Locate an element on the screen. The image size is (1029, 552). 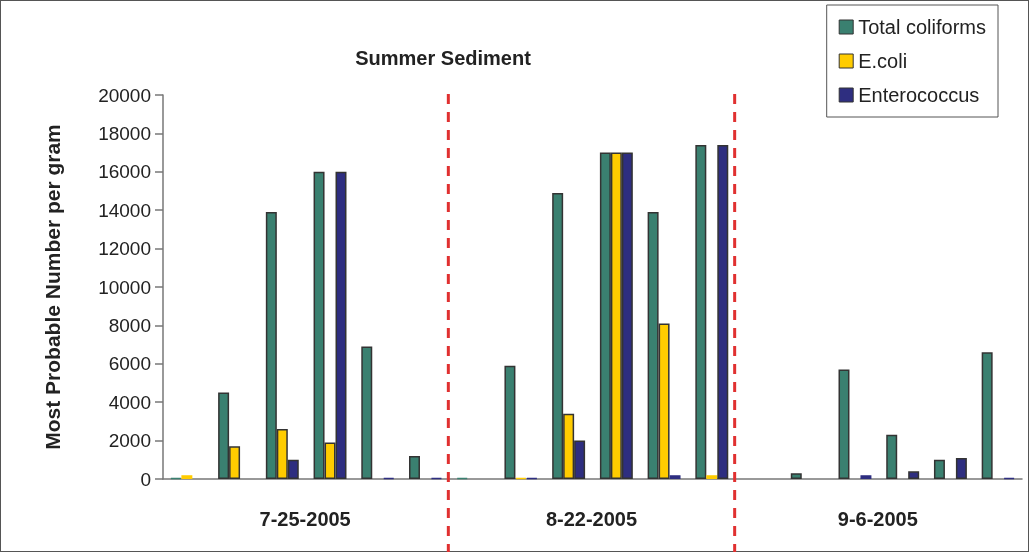
y-tick-label: 14000 is located at coordinates (124, 210).